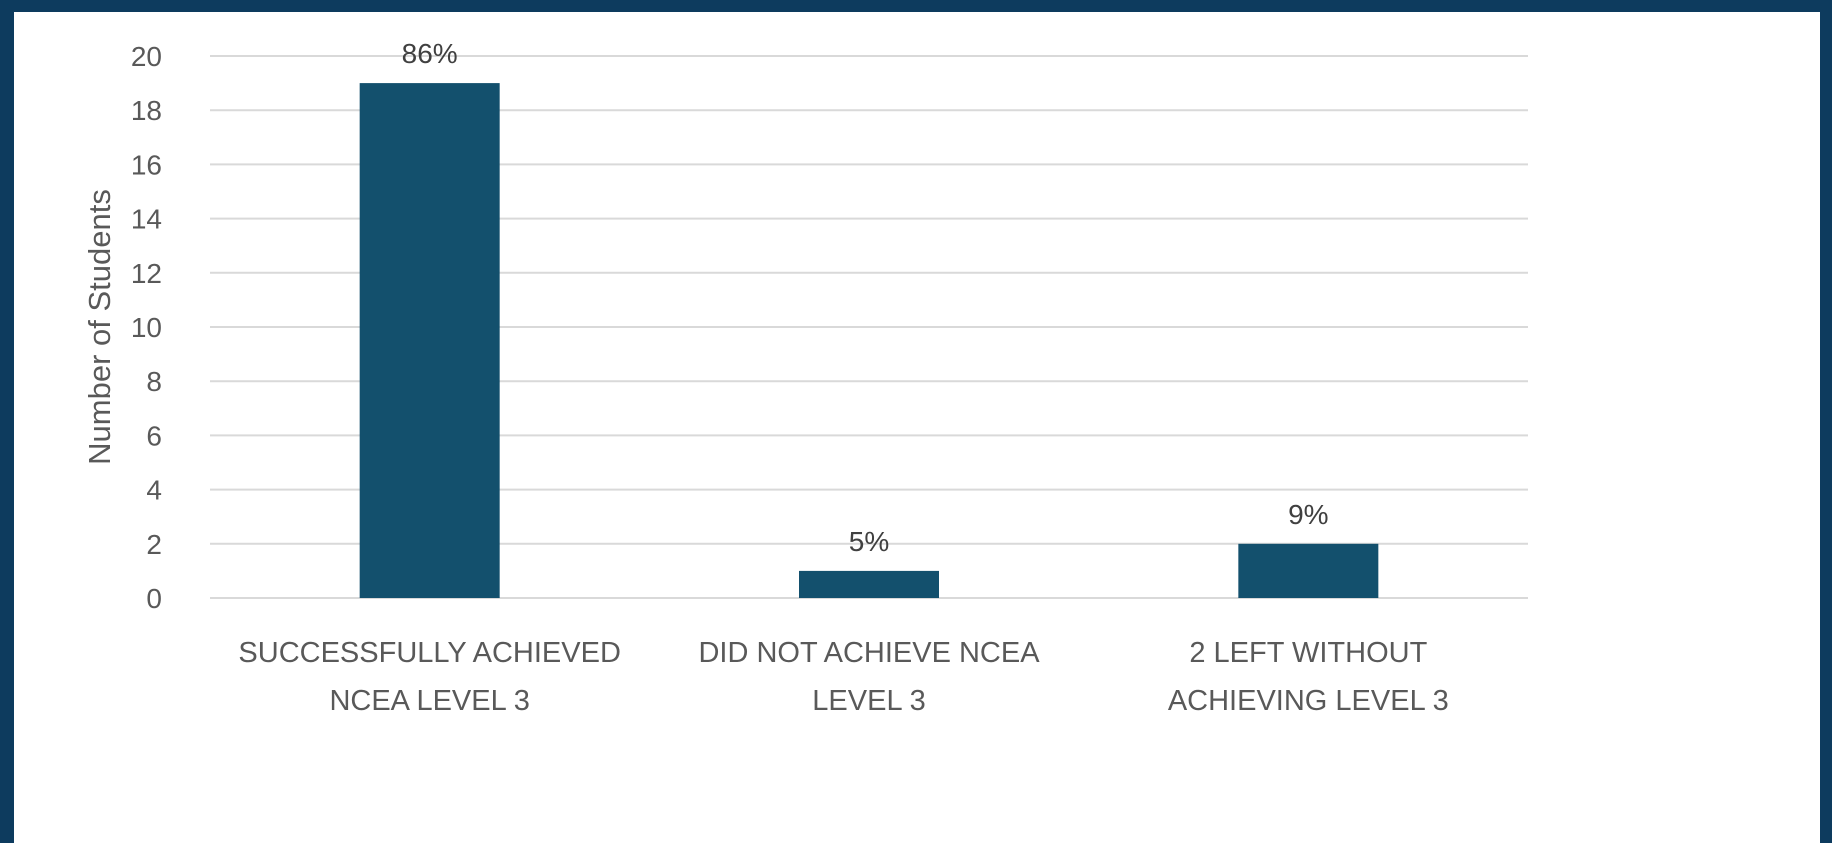 Image resolution: width=1832 pixels, height=843 pixels. What do you see at coordinates (869, 653) in the screenshot?
I see `category-label: DID NOT ACHIEVE NCEA` at bounding box center [869, 653].